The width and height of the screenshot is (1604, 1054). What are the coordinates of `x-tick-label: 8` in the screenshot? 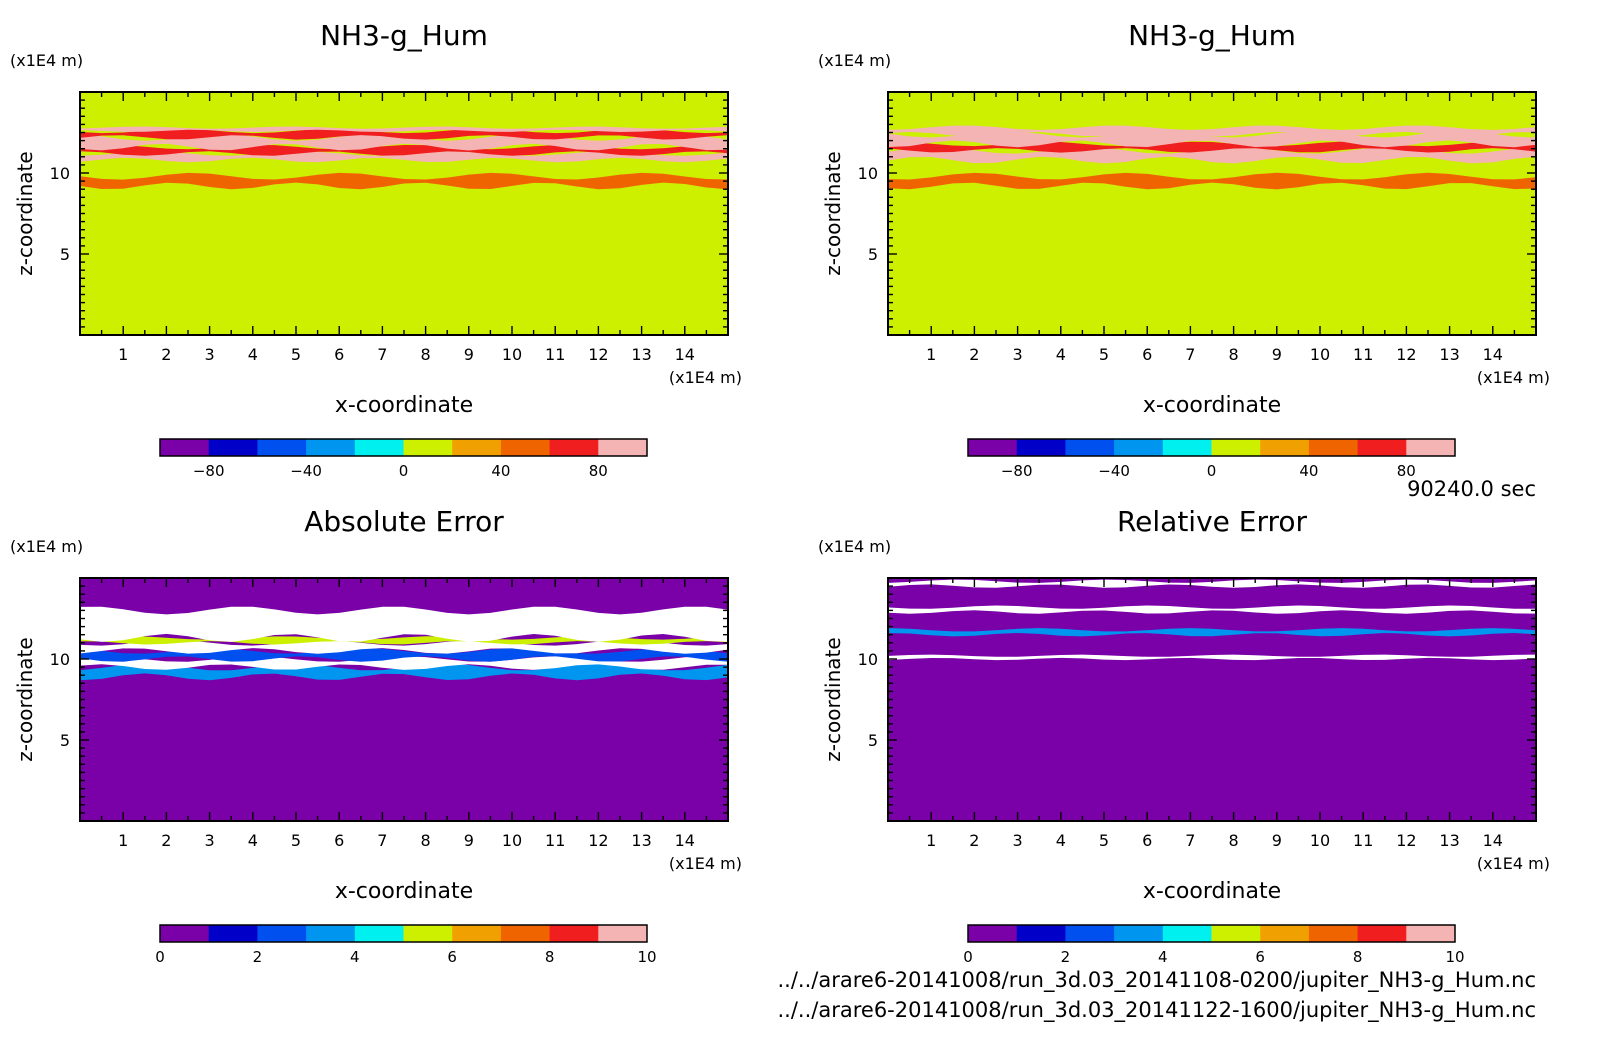 It's located at (426, 840).